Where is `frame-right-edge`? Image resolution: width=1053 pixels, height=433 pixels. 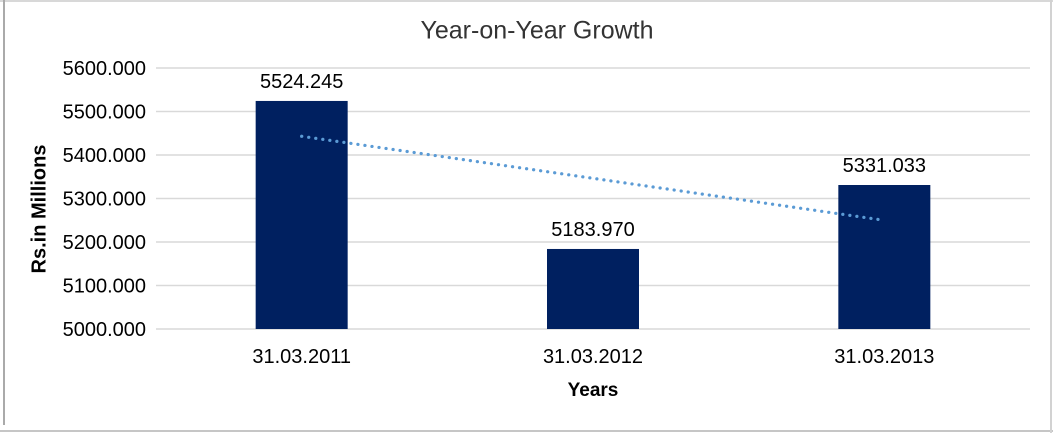 frame-right-edge is located at coordinates (1051, 216).